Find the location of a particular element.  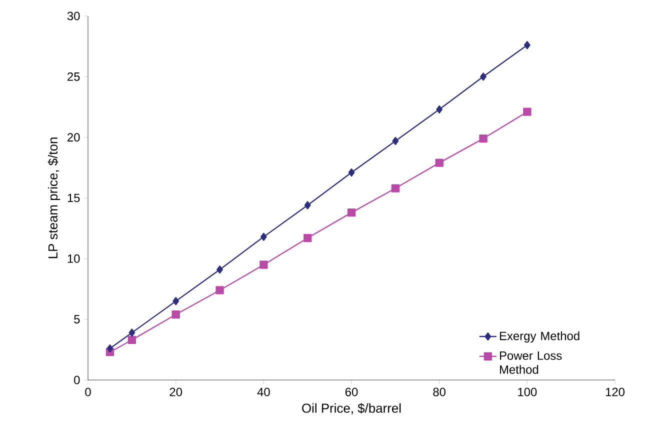

x-tick-label: 20 is located at coordinates (176, 392).